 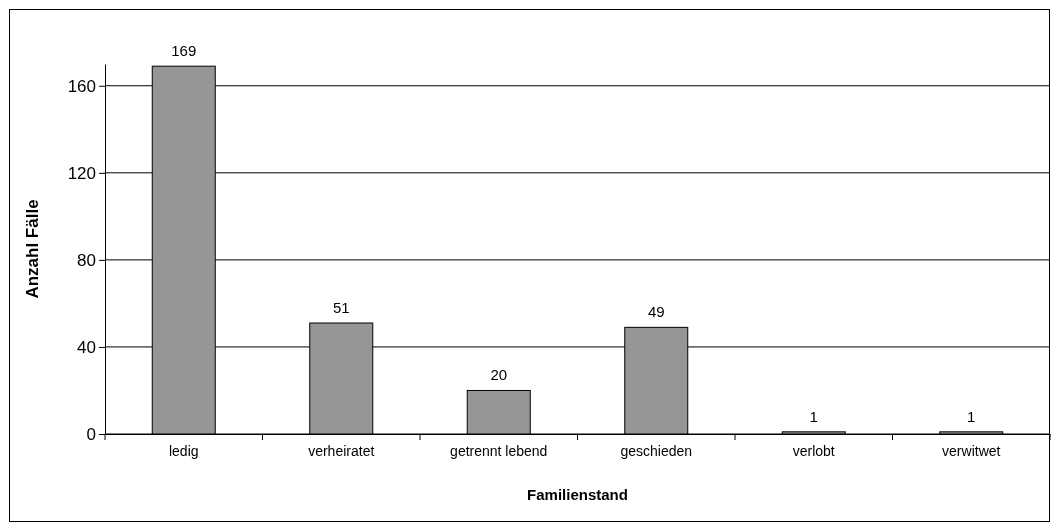 What do you see at coordinates (183, 450) in the screenshot?
I see `x-tick-label: ledig` at bounding box center [183, 450].